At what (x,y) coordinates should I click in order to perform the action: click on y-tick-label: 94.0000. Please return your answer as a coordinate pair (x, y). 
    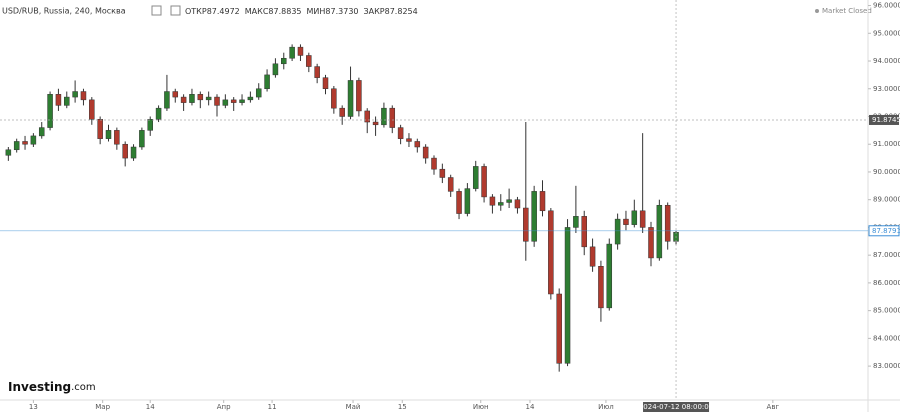
    Looking at the image, I should click on (886, 61).